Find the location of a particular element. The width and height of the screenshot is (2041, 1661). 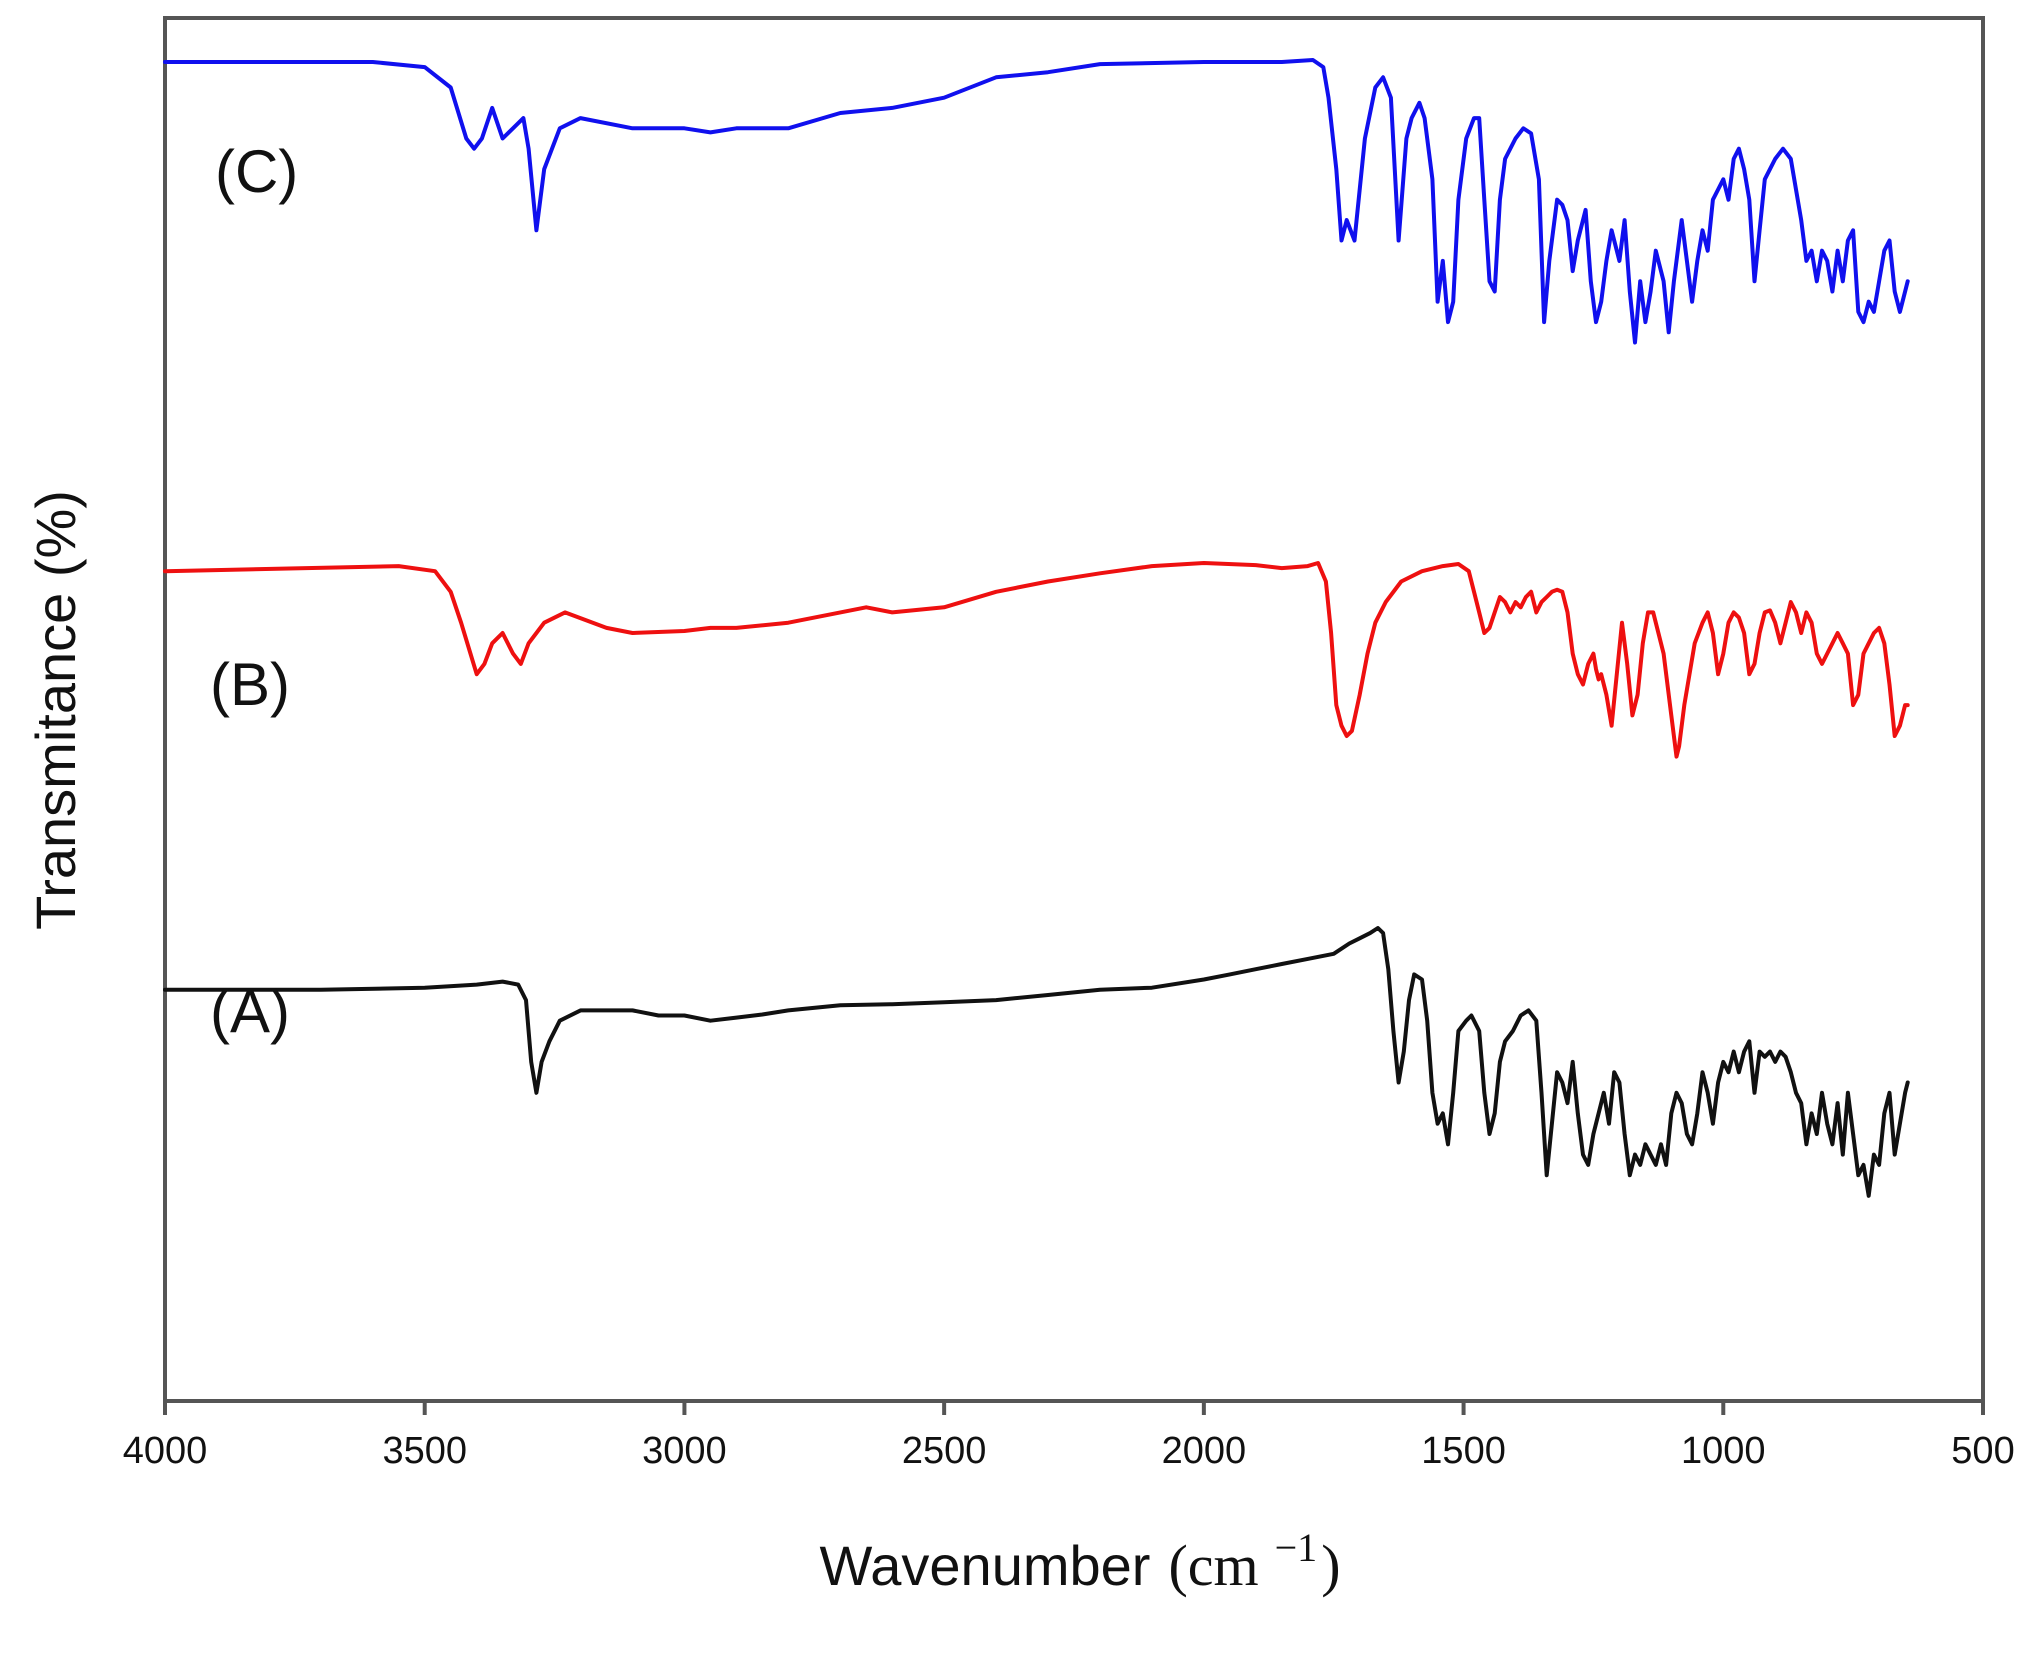

x-axis-title-text: Wavenumber is located at coordinates (984, 1565).